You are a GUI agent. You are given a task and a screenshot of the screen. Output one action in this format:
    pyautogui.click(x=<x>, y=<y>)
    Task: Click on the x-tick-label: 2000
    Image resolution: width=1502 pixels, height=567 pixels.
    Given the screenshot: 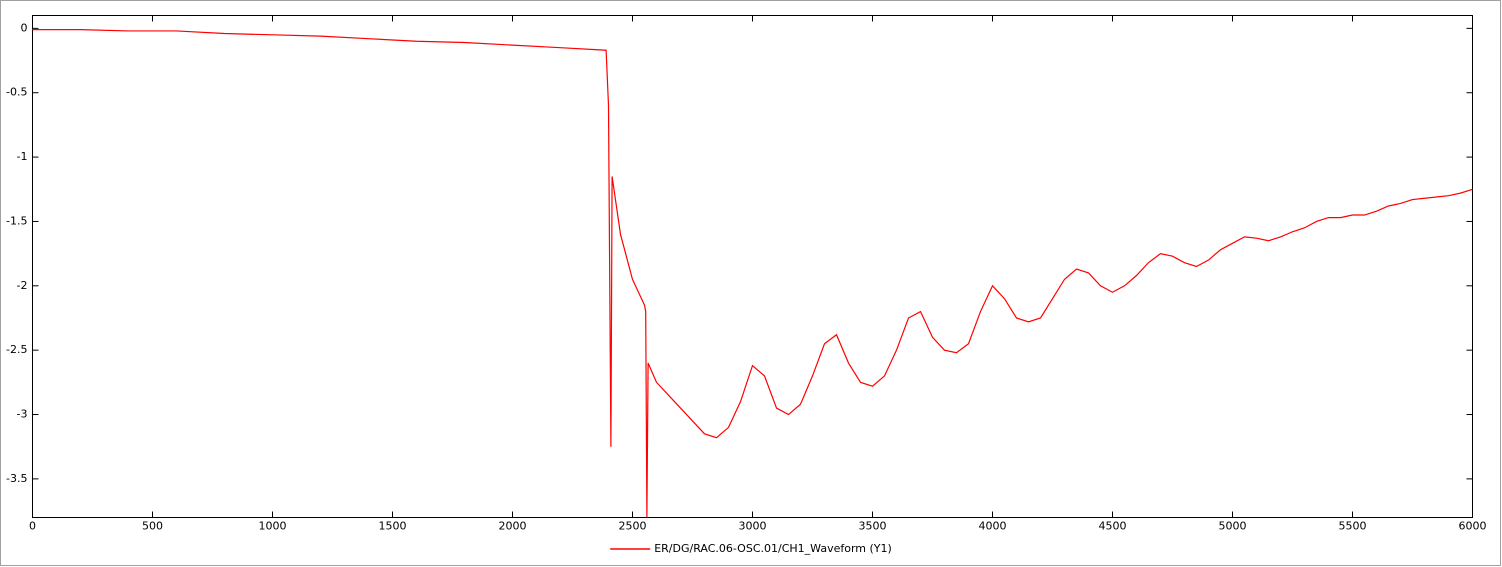 What is the action you would take?
    pyautogui.click(x=513, y=526)
    